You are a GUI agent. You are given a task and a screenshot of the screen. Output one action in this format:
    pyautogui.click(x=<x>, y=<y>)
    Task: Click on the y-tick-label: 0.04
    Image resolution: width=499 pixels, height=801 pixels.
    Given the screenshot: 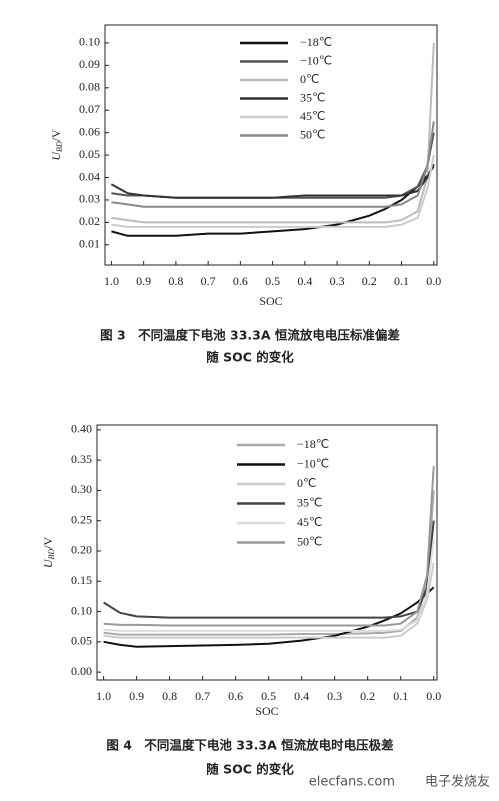 What is the action you would take?
    pyautogui.click(x=89, y=176)
    